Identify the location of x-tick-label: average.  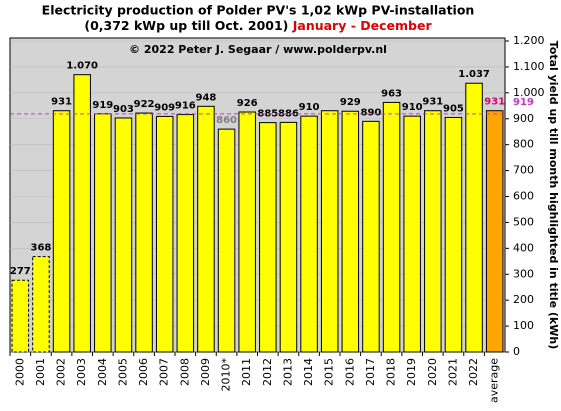
(494, 380).